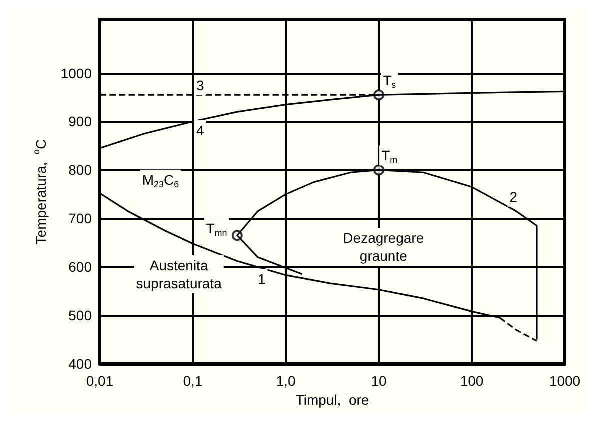 This screenshot has height=421, width=595. What do you see at coordinates (80, 316) in the screenshot?
I see `y-tick-label: 500` at bounding box center [80, 316].